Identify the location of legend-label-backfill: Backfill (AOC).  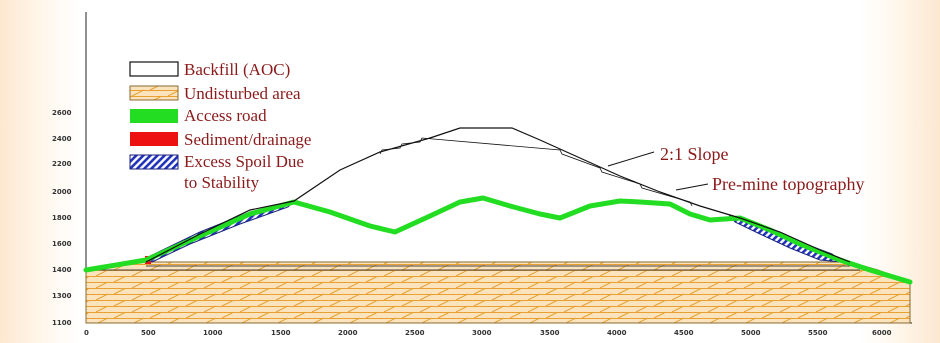
(237, 69).